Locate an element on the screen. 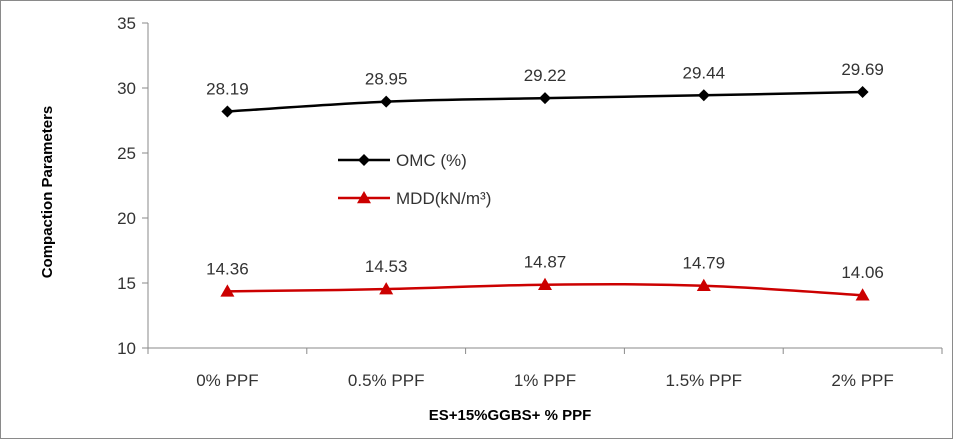  x-tick-label: 0% PPF is located at coordinates (227, 380).